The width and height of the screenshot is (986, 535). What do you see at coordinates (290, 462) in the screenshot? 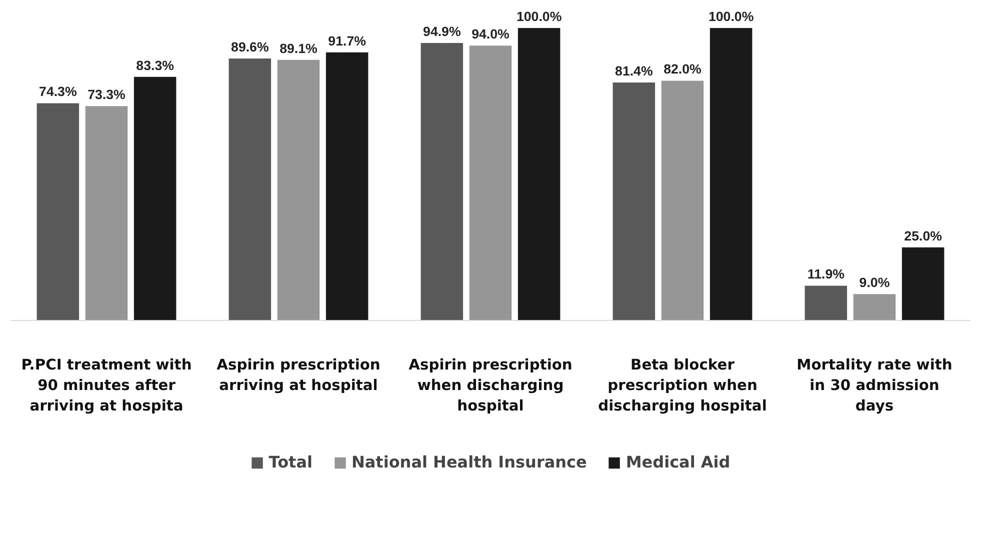
I see `legend-label: Total` at bounding box center [290, 462].